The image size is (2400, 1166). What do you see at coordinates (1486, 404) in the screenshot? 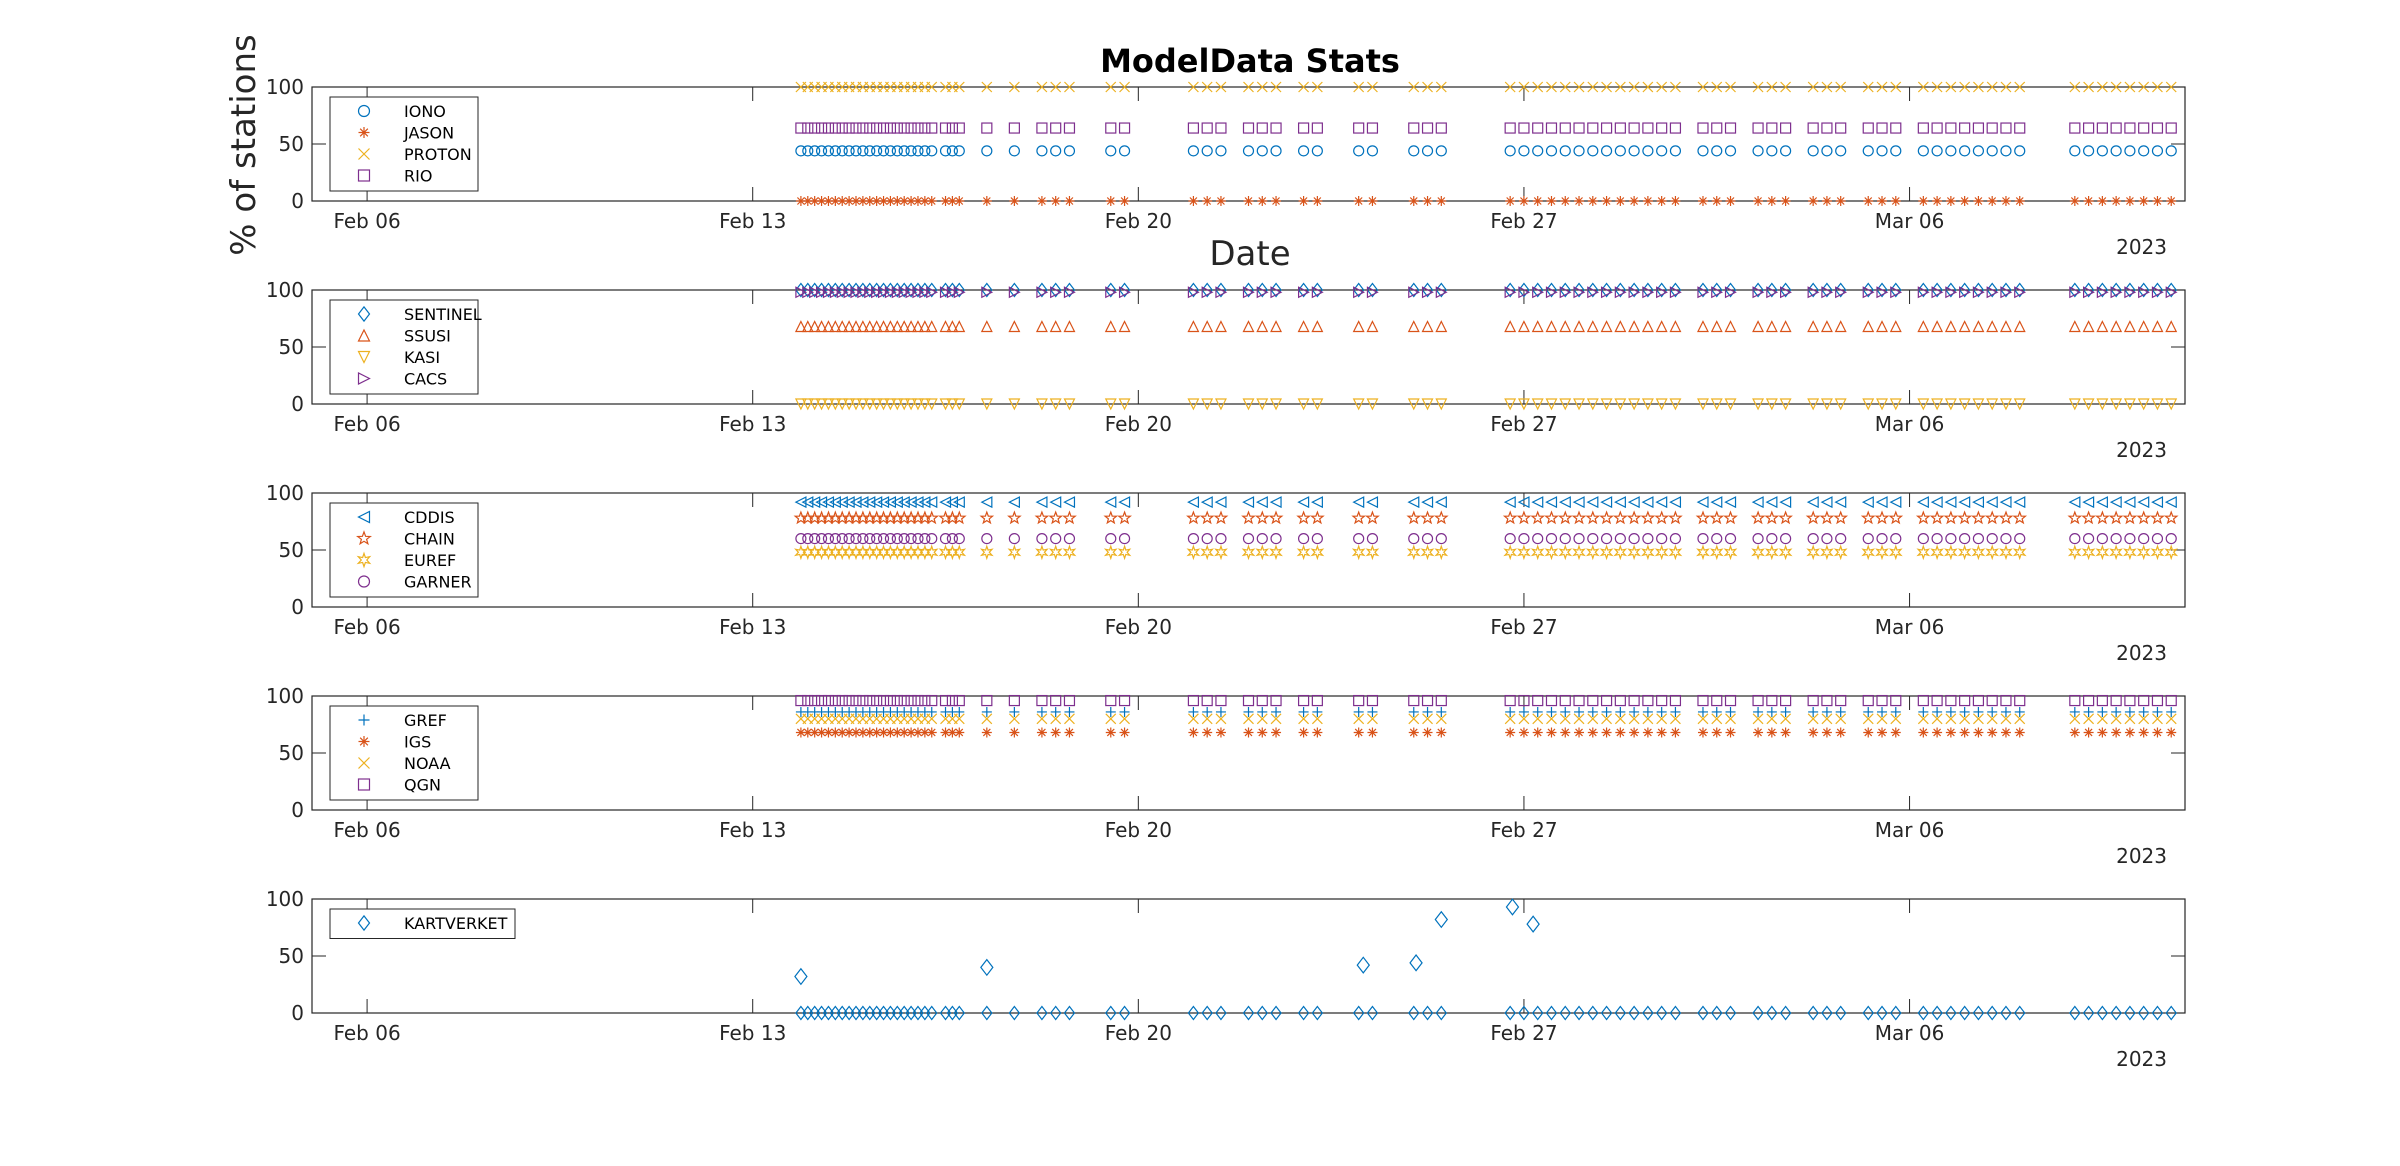
I see `series-kasi` at bounding box center [1486, 404].